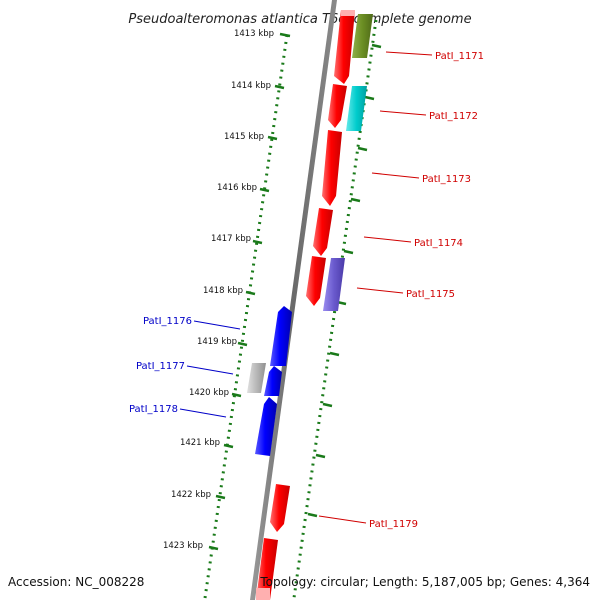 This screenshot has width=600, height=600. Describe the element at coordinates (263, 594) in the screenshot. I see `highlight-region-bottom` at that location.